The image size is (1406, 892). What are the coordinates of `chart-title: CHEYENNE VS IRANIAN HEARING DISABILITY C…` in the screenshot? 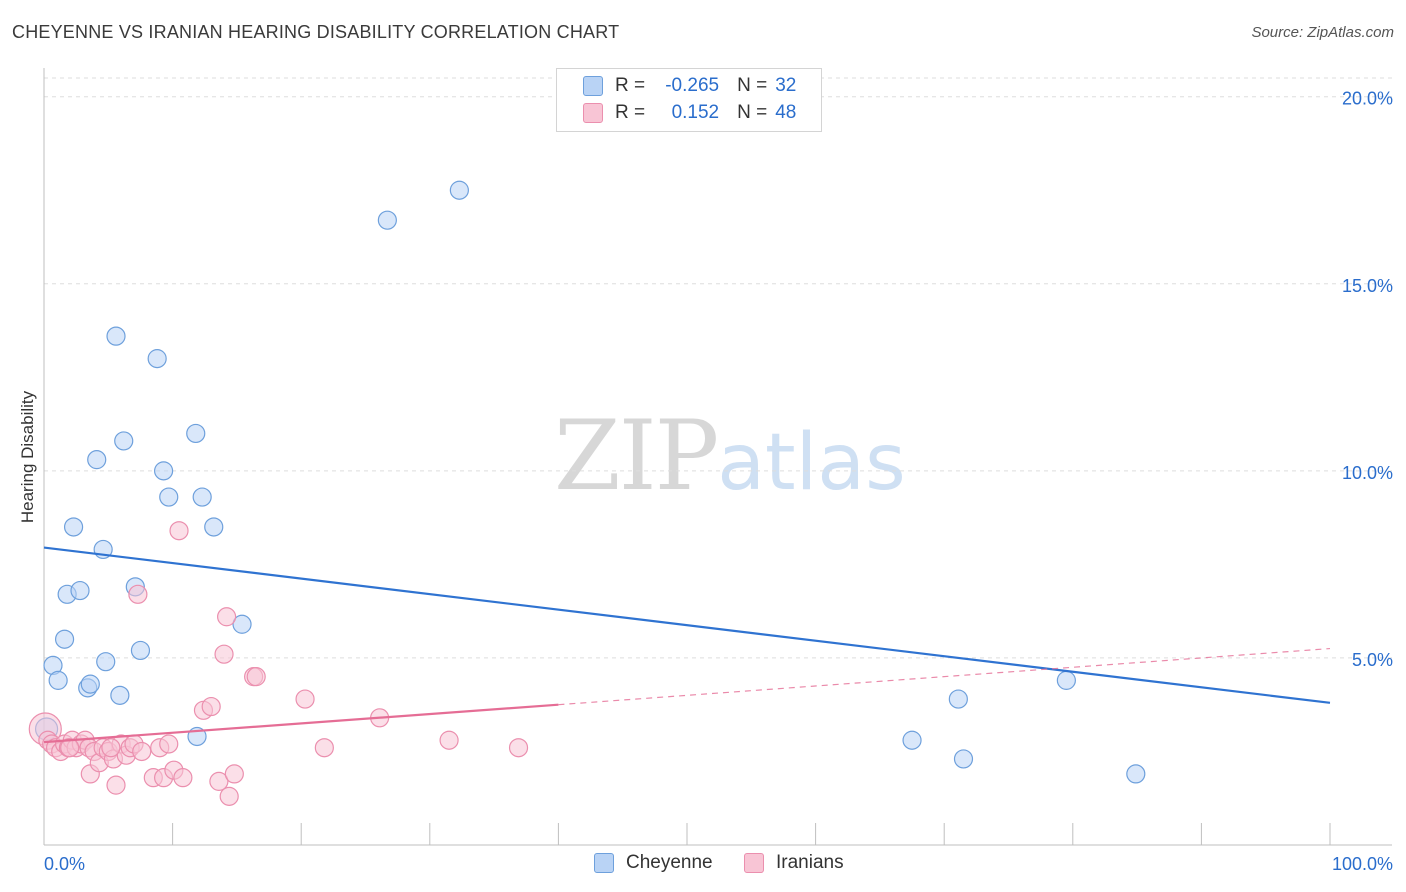 It's located at (316, 32).